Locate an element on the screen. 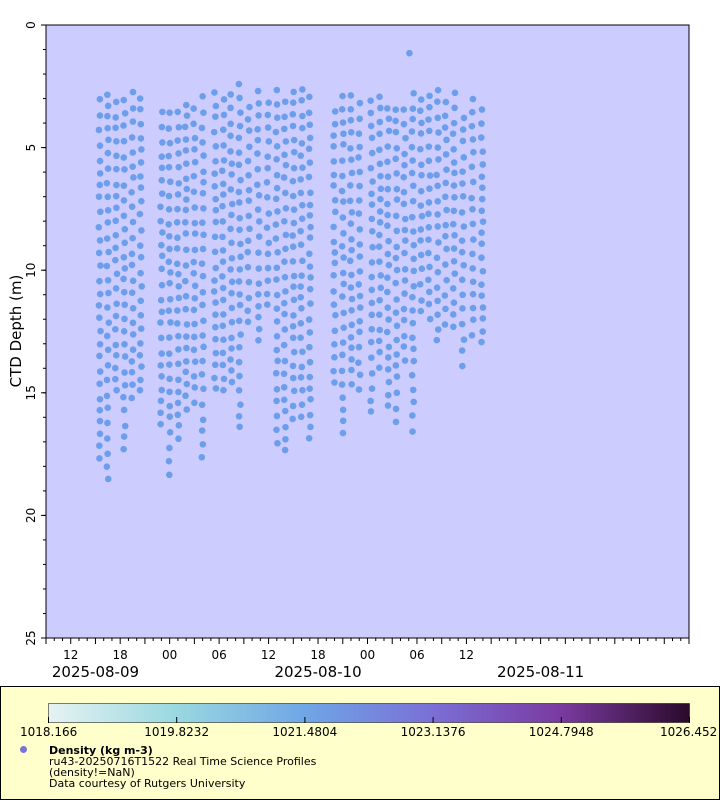 The image size is (720, 800). x-tick-label: 18 is located at coordinates (317, 655).